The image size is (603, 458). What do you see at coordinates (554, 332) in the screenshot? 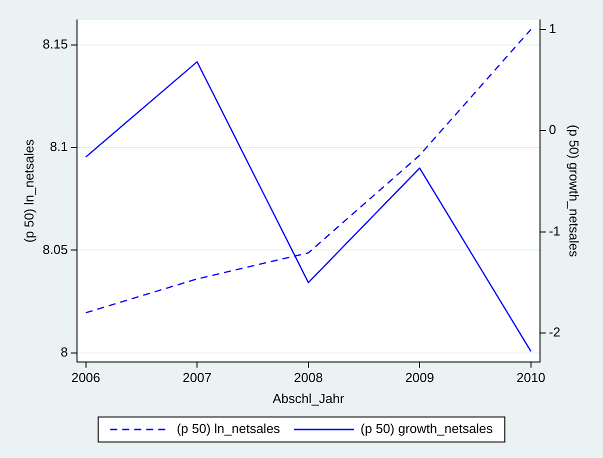
I see `y2-tick-label: -2` at bounding box center [554, 332].